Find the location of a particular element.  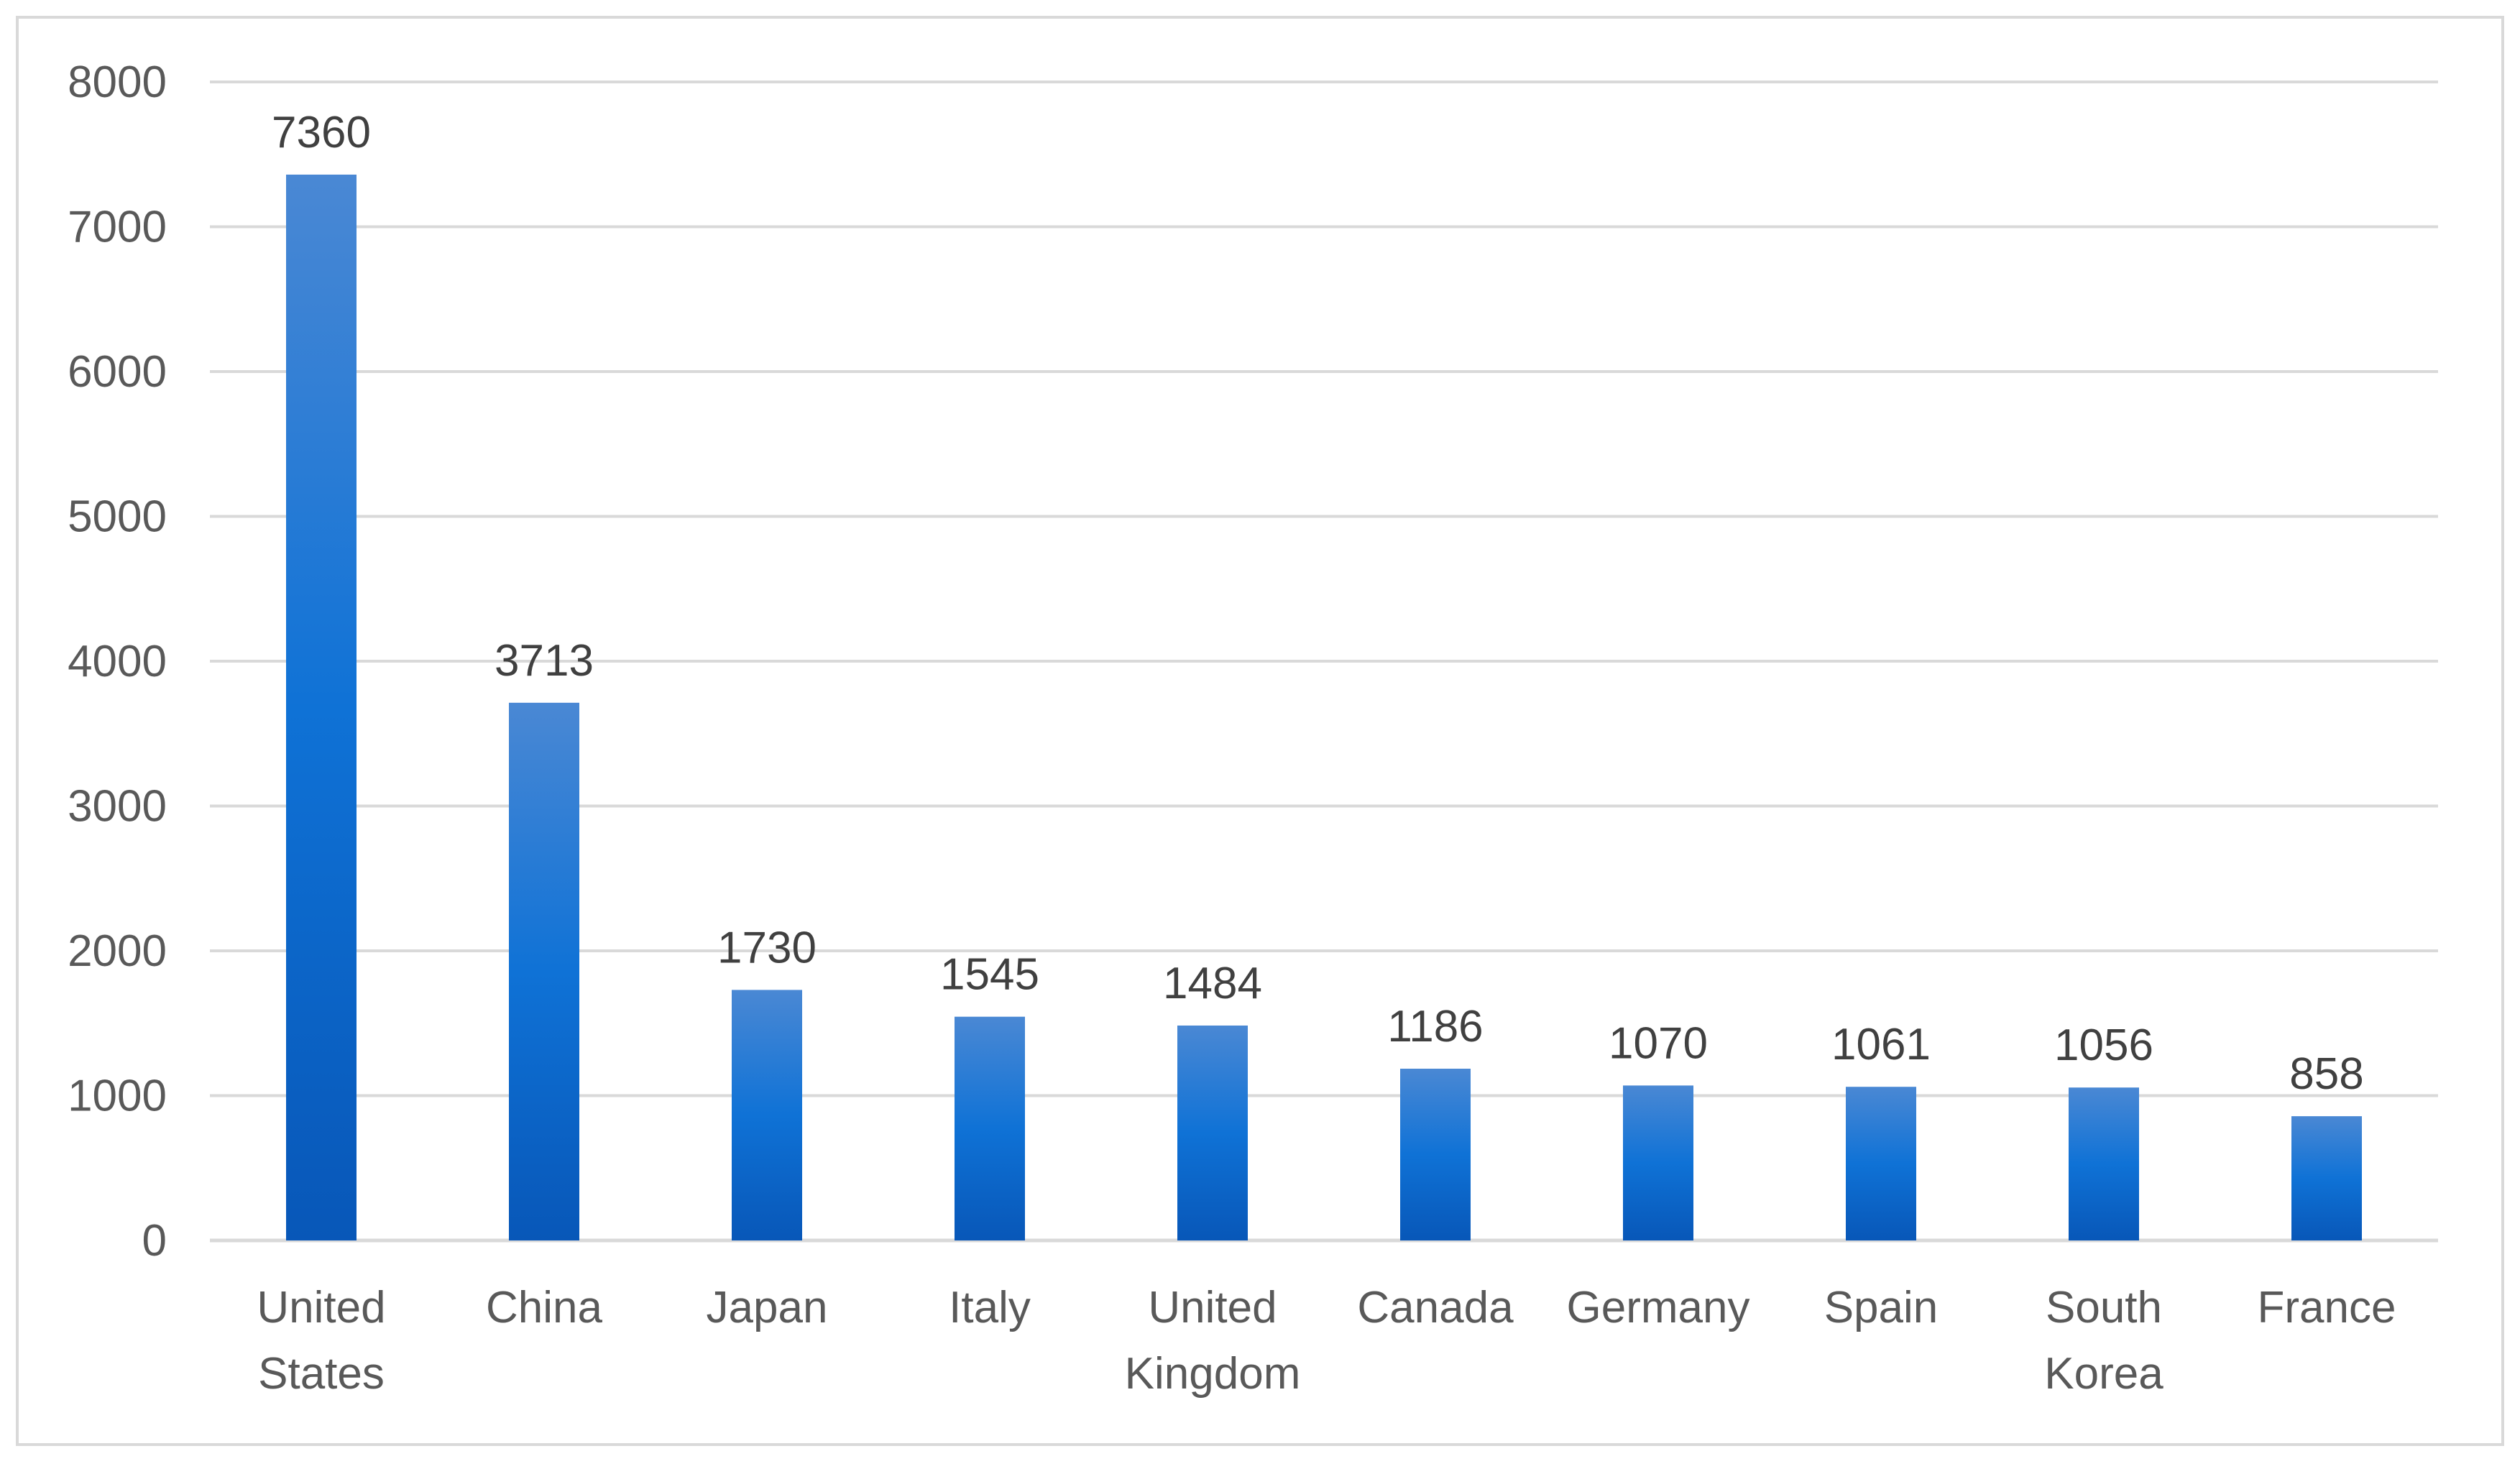

y-tick-label: 4000 is located at coordinates (117, 661).